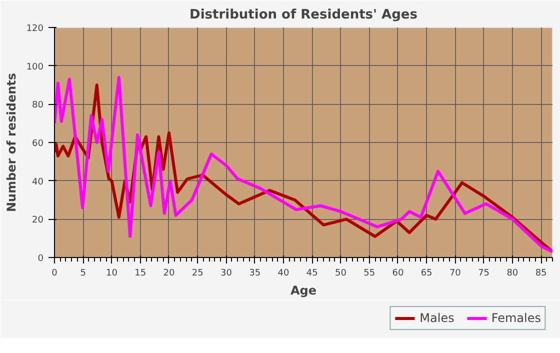 Image resolution: width=560 pixels, height=353 pixels. What do you see at coordinates (41, 259) in the screenshot?
I see `y-tick-label: 0` at bounding box center [41, 259].